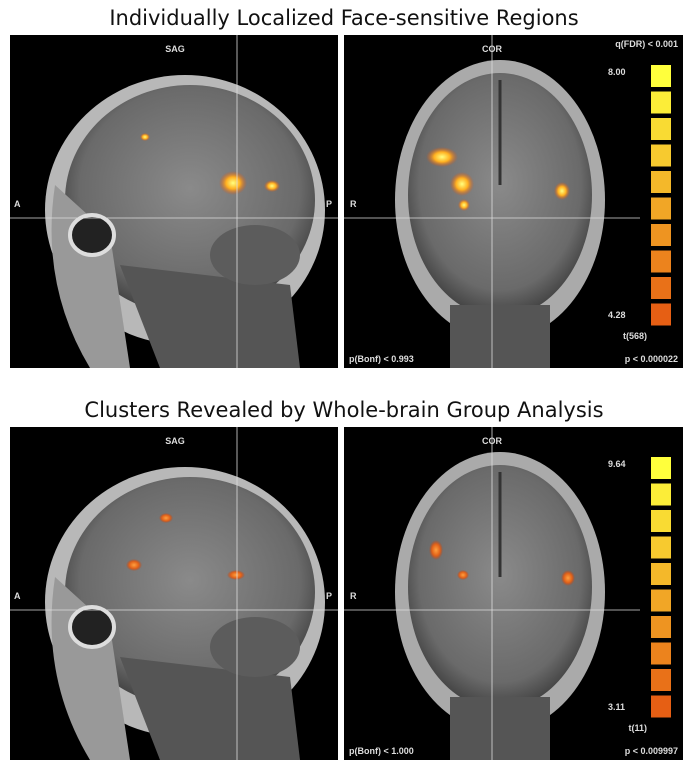  I want to click on bonferroni-label: p(Bonf) < 1.000, so click(381, 751).